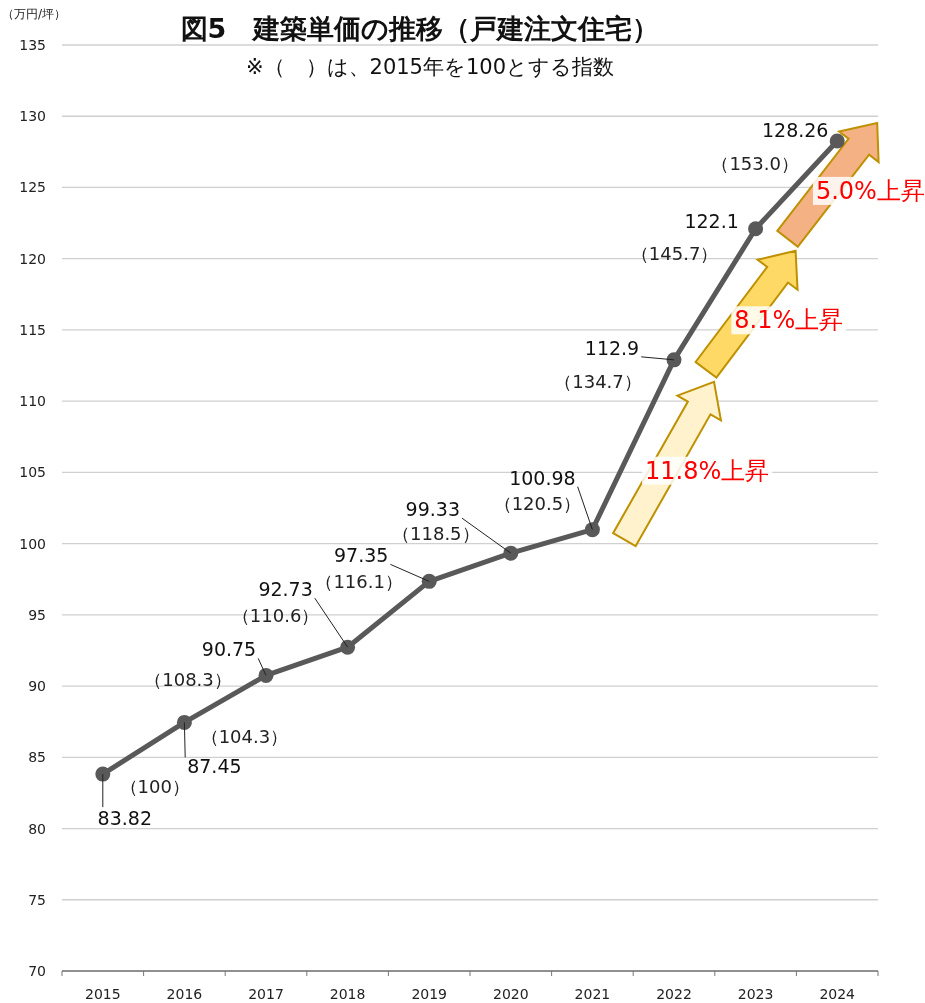  What do you see at coordinates (436, 534) in the screenshot?
I see `annotation: （118.5）` at bounding box center [436, 534].